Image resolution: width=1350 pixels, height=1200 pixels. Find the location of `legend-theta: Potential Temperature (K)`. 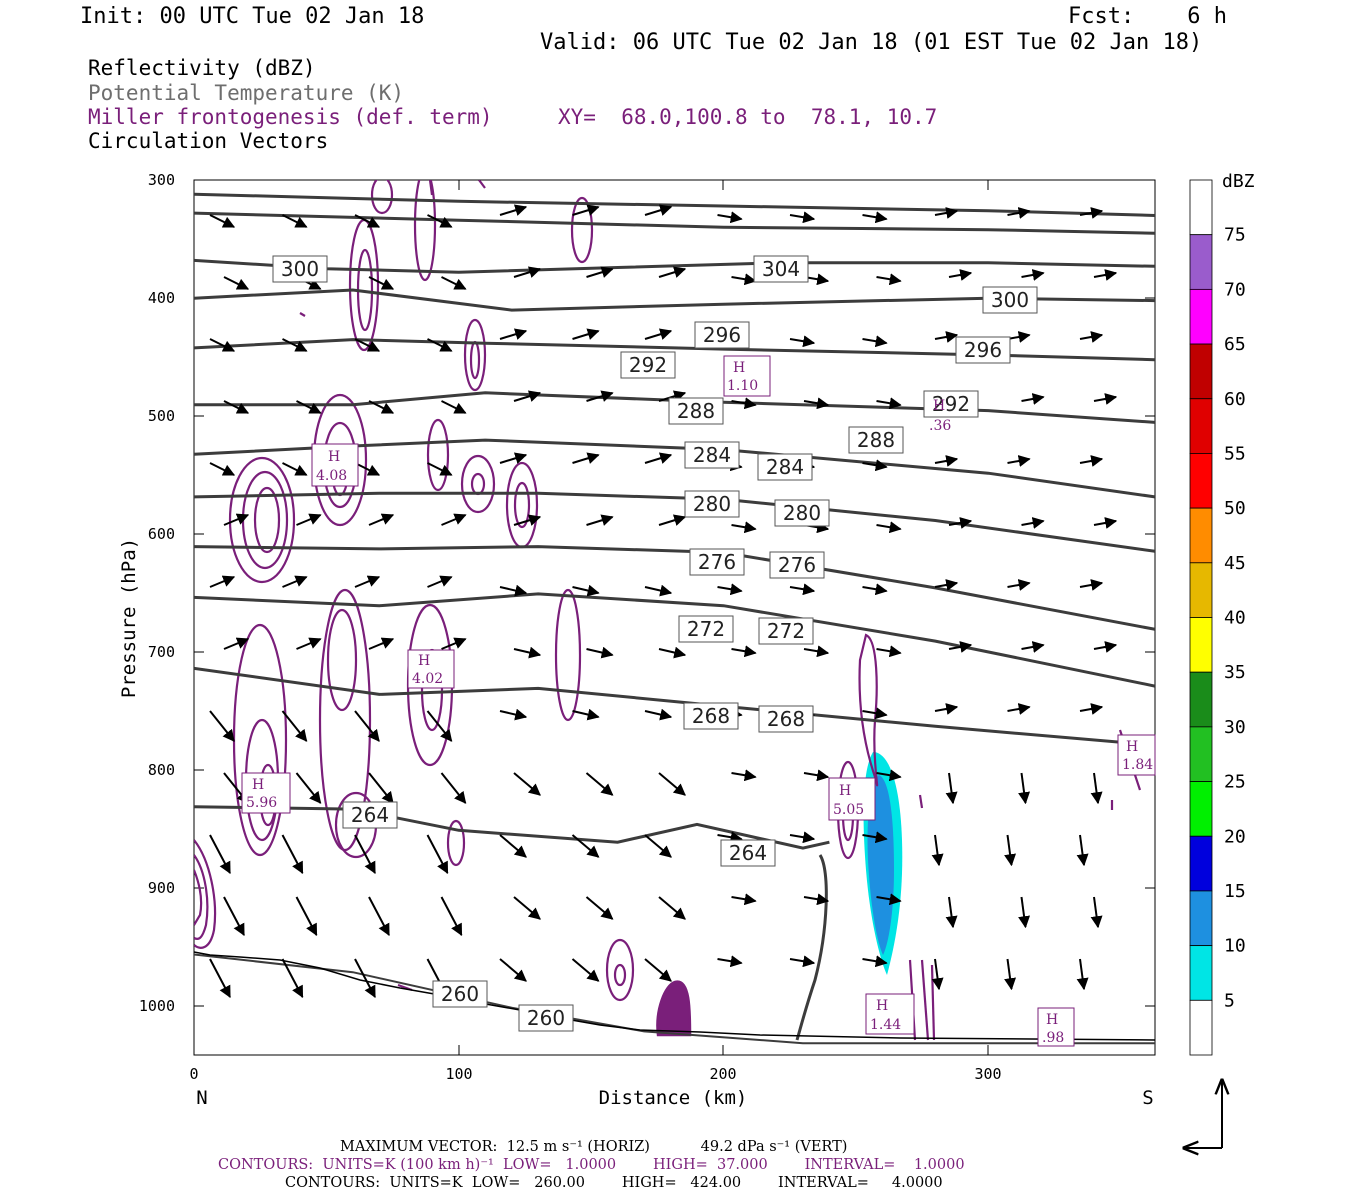

legend-theta: Potential Temperature (K) is located at coordinates (246, 93).